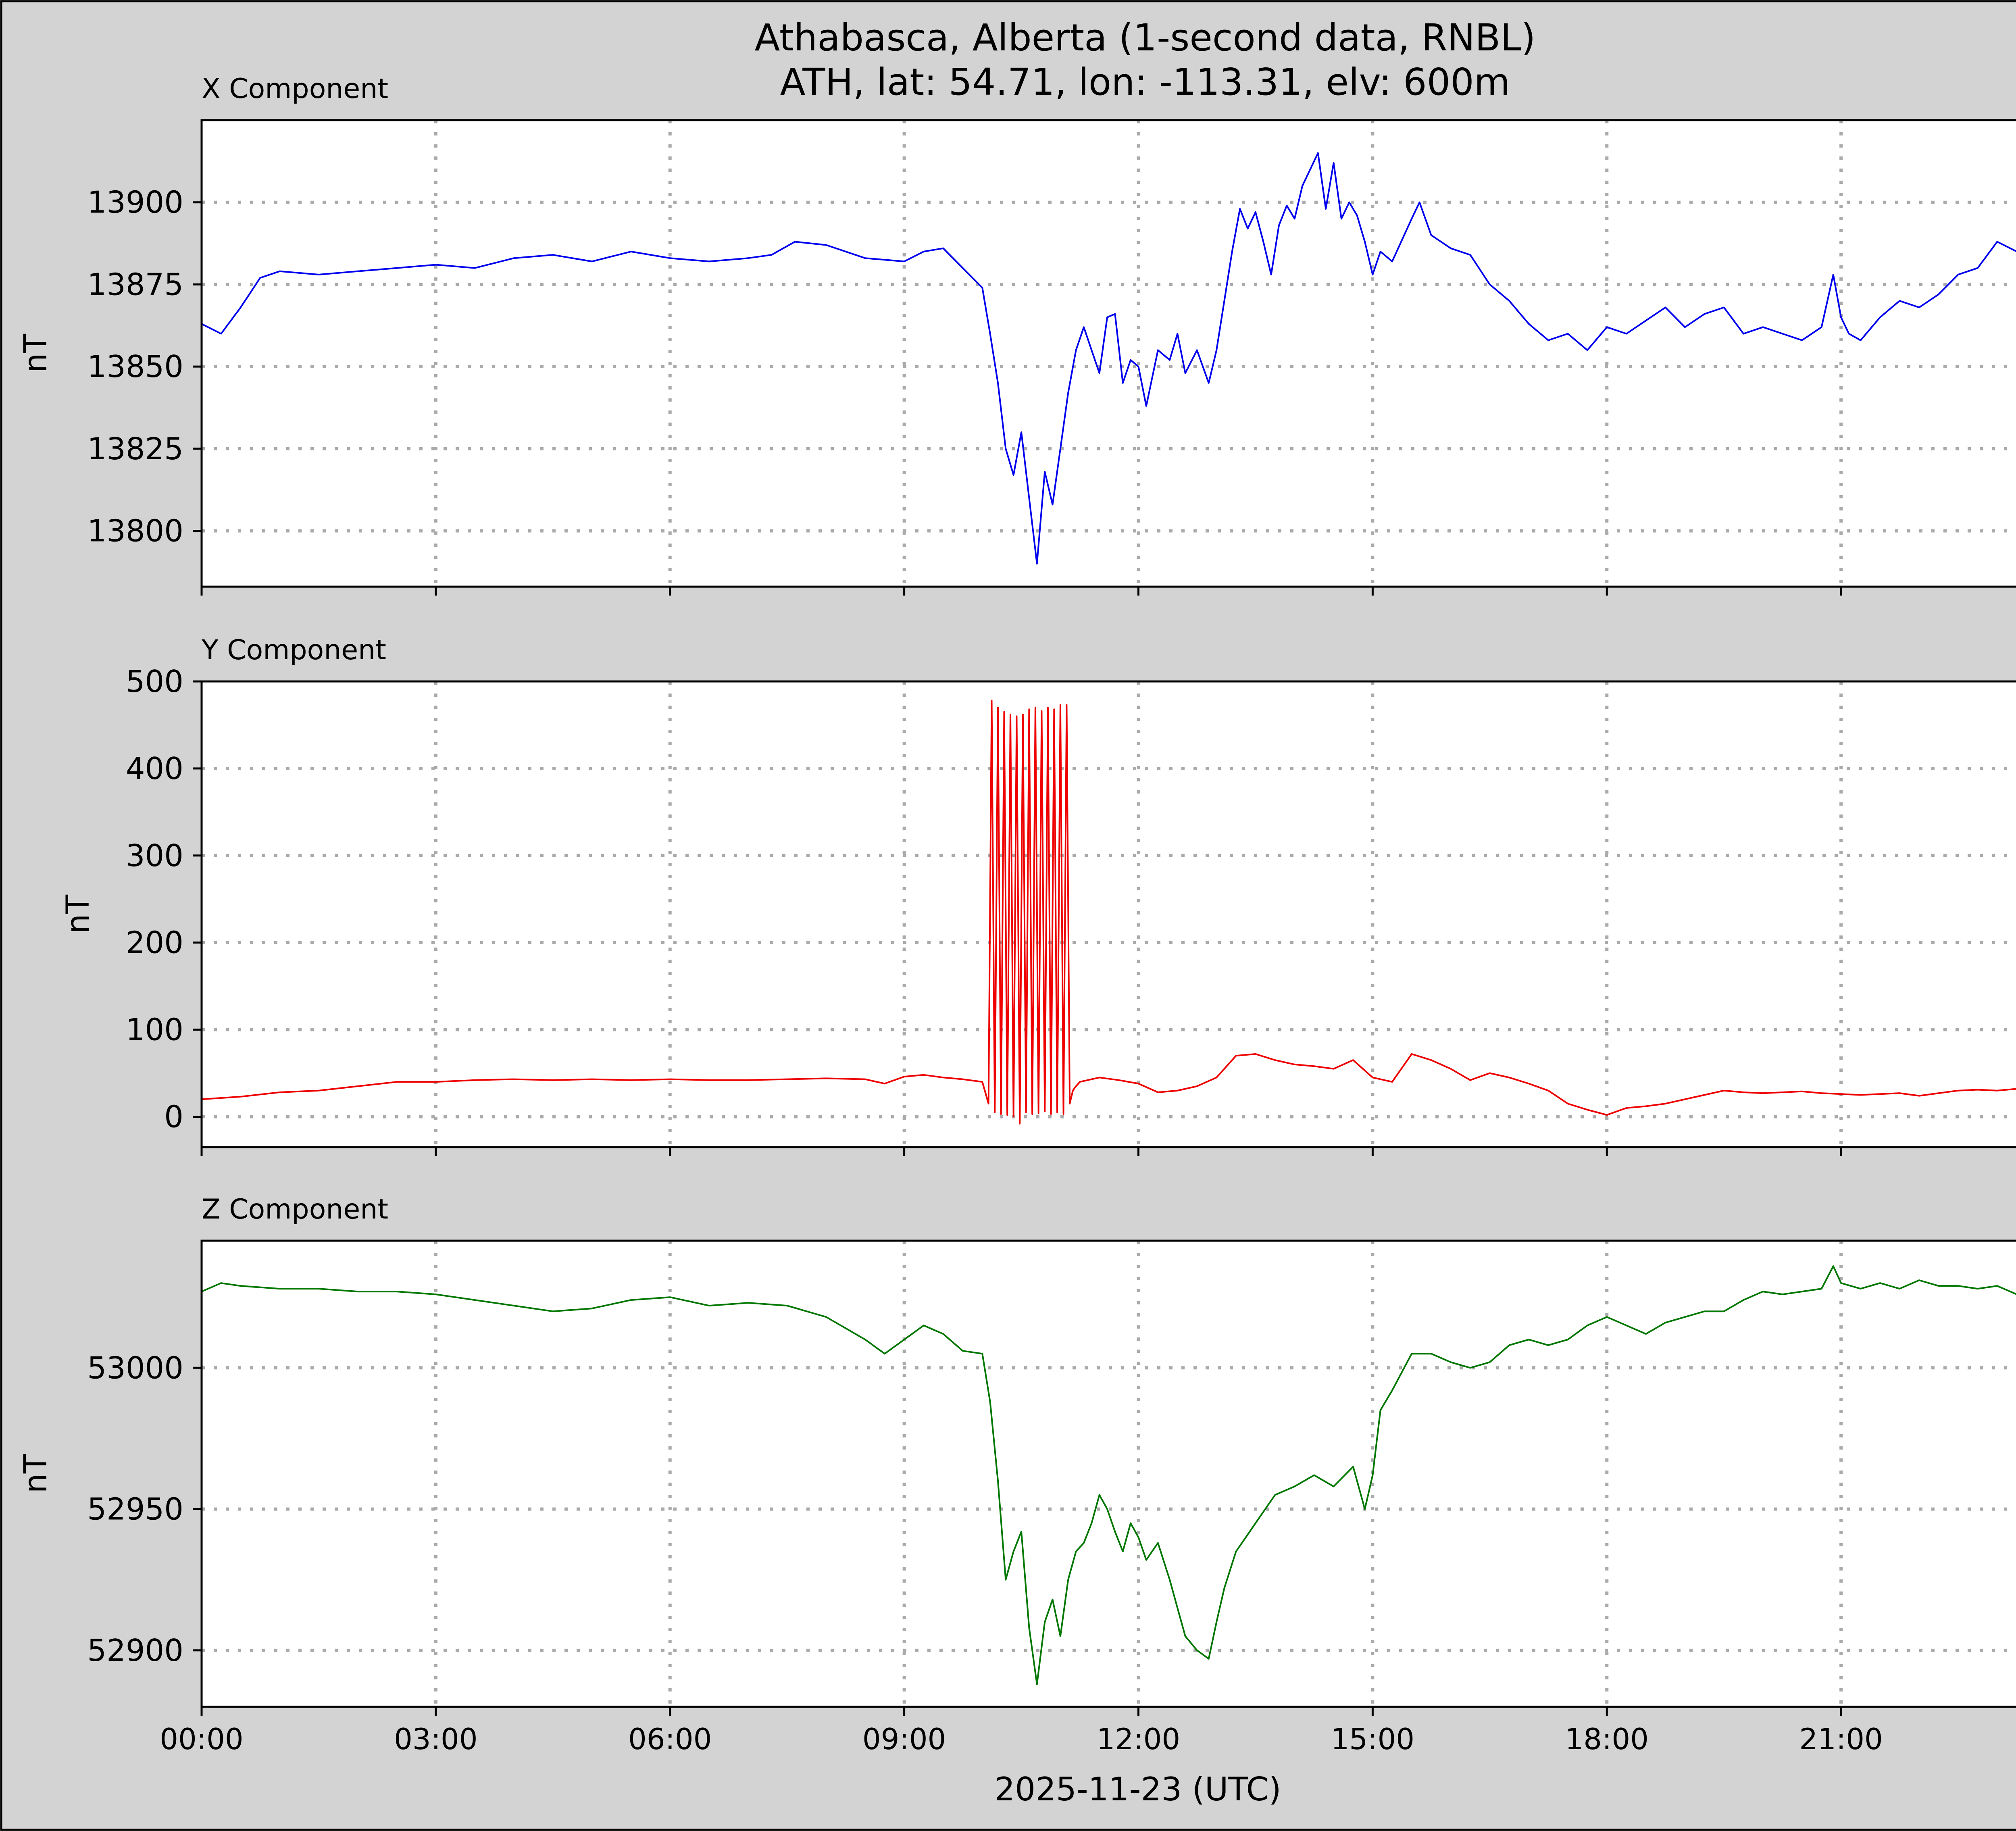 The height and width of the screenshot is (1831, 2016). I want to click on y-y-tick-label: 400, so click(154, 768).